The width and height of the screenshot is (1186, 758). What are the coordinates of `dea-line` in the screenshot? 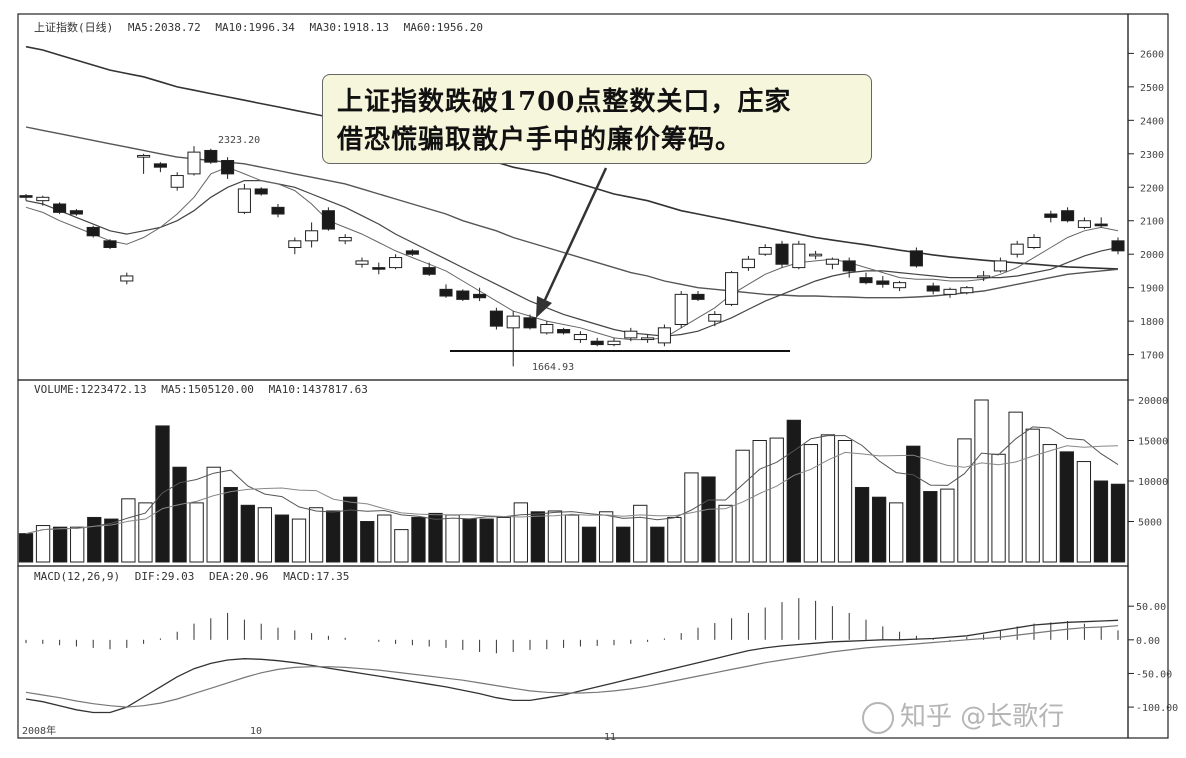 It's located at (572, 666).